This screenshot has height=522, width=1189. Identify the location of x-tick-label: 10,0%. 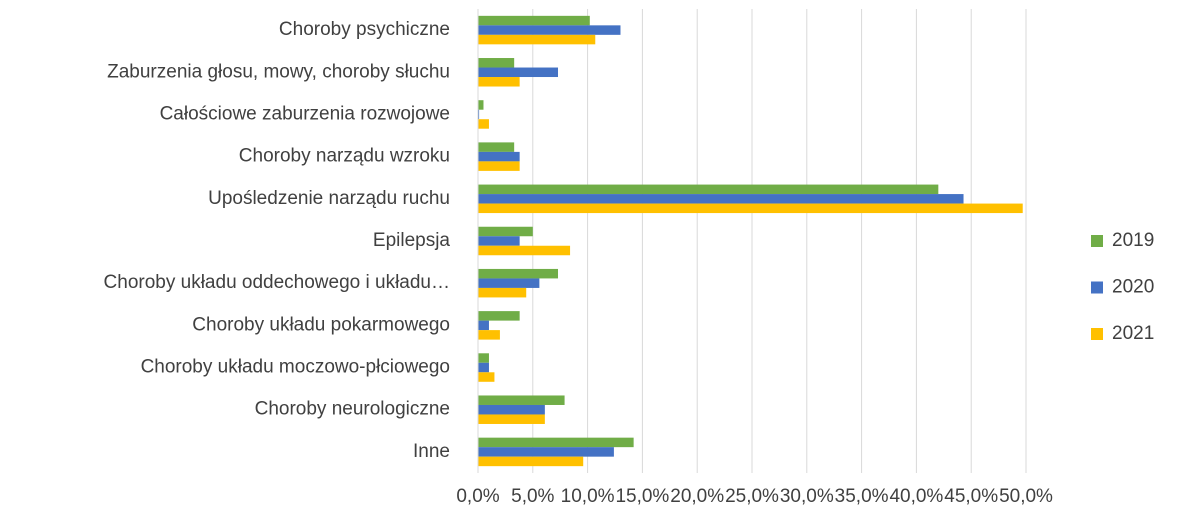
(588, 496).